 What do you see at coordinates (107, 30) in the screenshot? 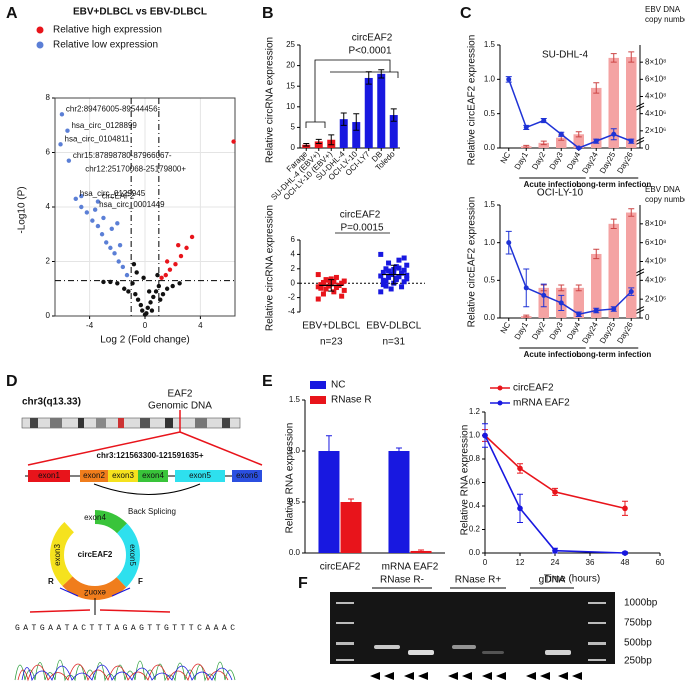
I see `legend-label: Relative high expression` at bounding box center [107, 30].